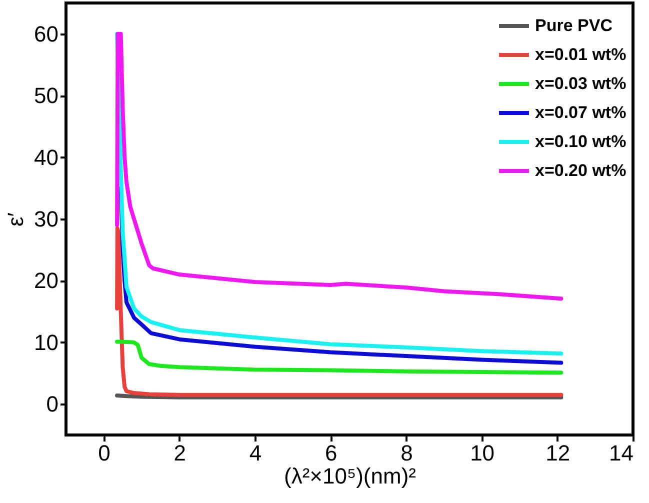 This screenshot has width=649, height=503. What do you see at coordinates (255, 453) in the screenshot?
I see `x-tick-label: 4` at bounding box center [255, 453].